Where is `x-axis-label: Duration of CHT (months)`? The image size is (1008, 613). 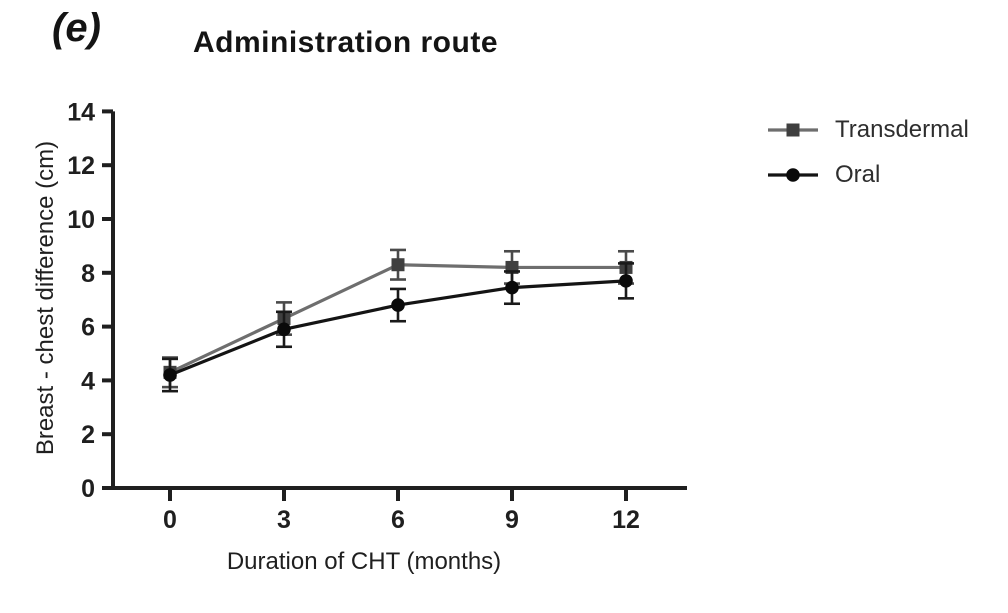 x-axis-label: Duration of CHT (months) is located at coordinates (364, 561).